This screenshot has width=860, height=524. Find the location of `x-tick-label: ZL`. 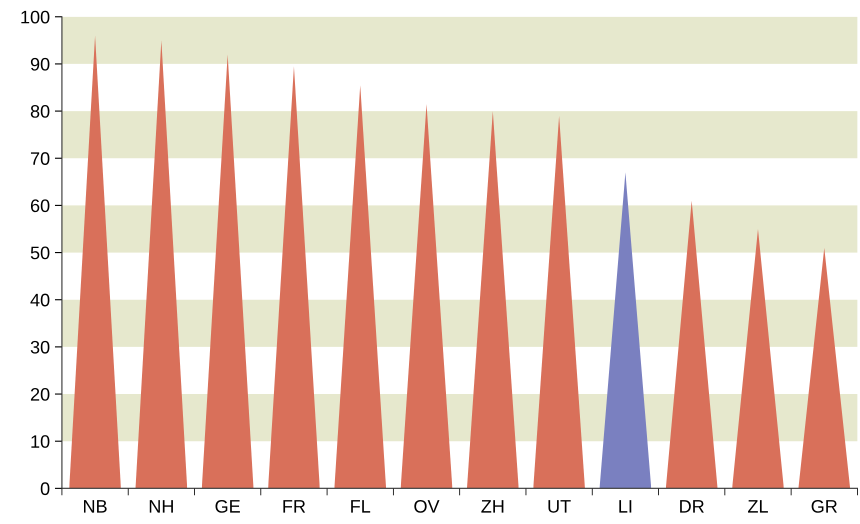

x-tick-label: ZL is located at coordinates (758, 506).